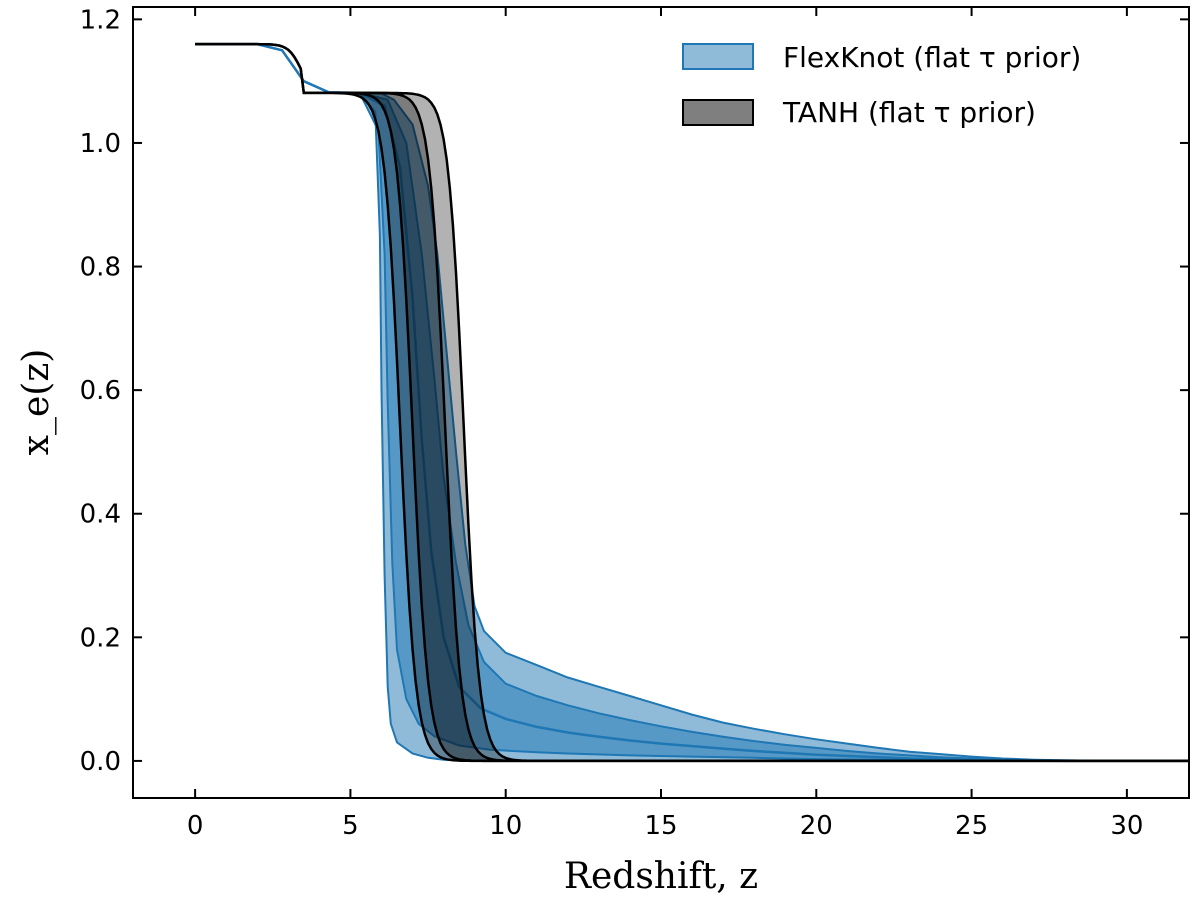 This screenshot has width=1200, height=905. I want to click on y-axis-title: x_e(z), so click(36, 402).